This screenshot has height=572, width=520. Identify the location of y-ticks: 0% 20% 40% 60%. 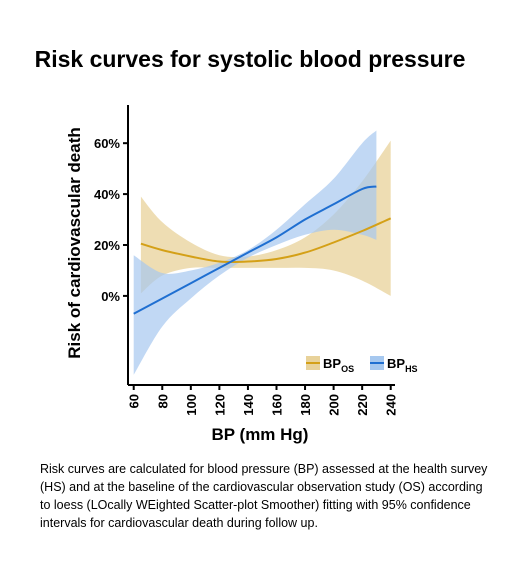
(111, 220).